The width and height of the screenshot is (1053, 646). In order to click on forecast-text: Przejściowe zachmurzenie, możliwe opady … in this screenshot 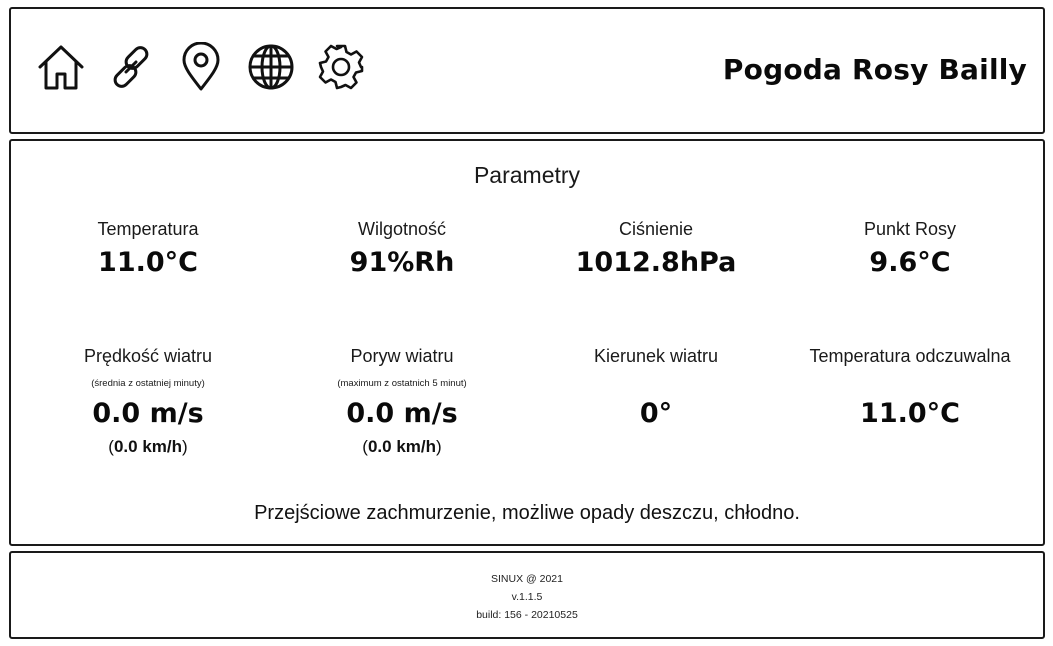, I will do `click(527, 513)`.